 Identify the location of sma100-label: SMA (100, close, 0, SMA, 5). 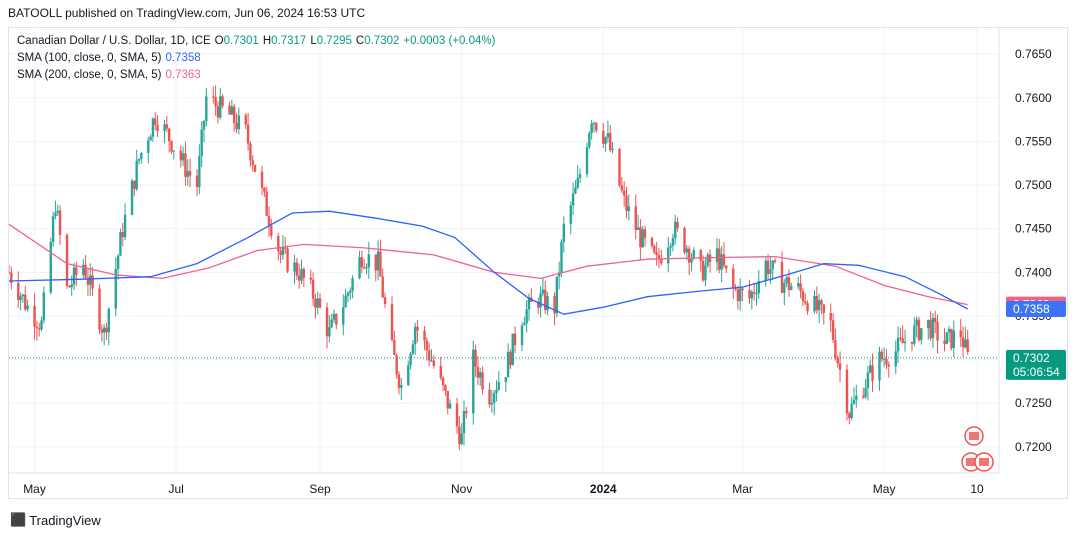
(89, 58).